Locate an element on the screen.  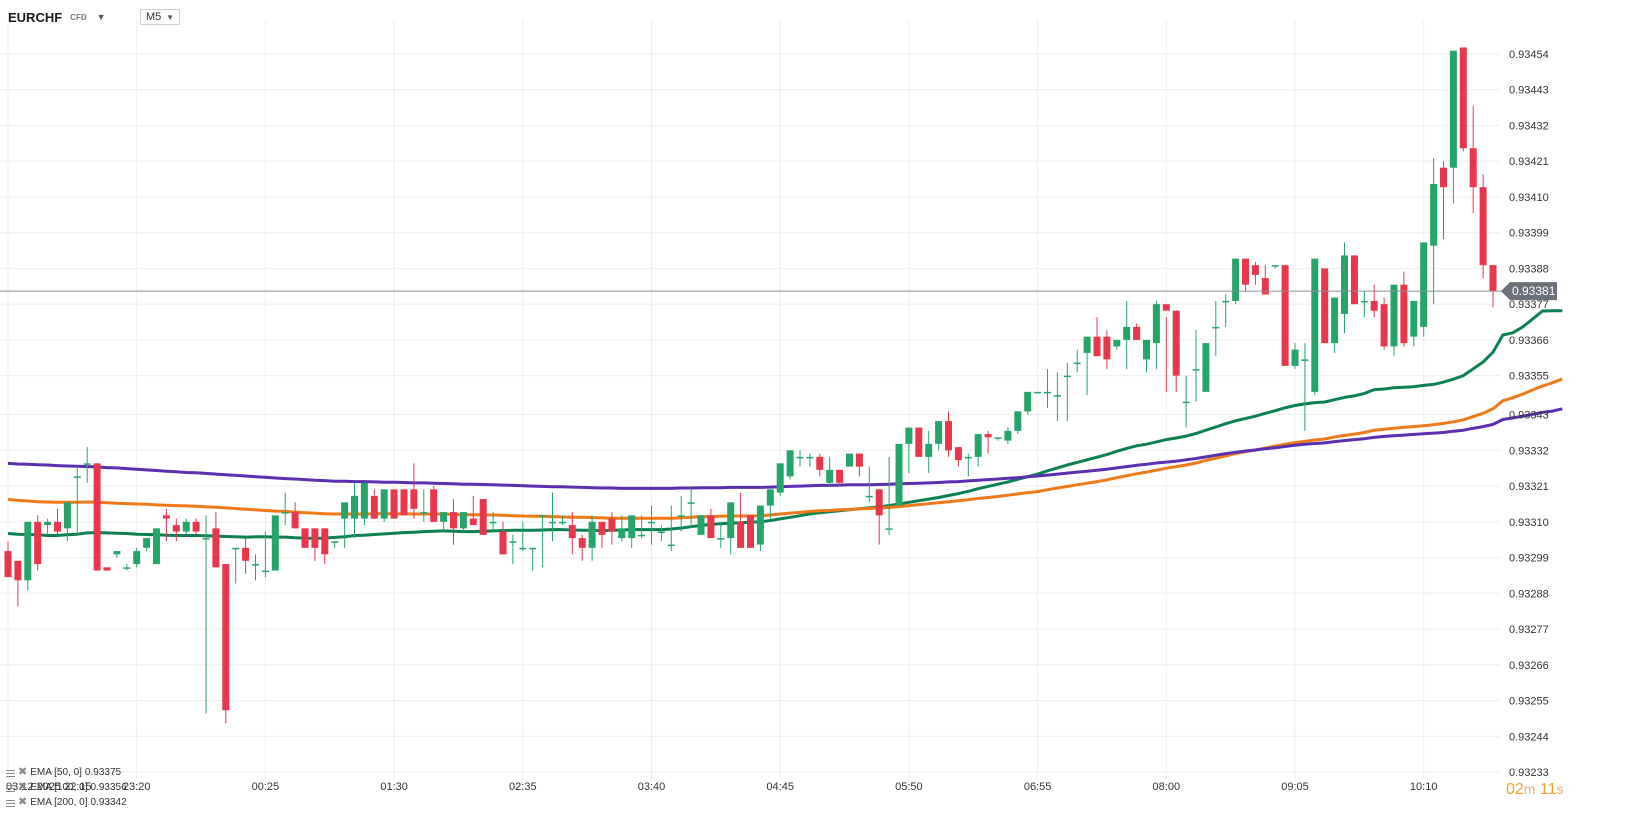
legend-value: 0.93375 is located at coordinates (103, 772).